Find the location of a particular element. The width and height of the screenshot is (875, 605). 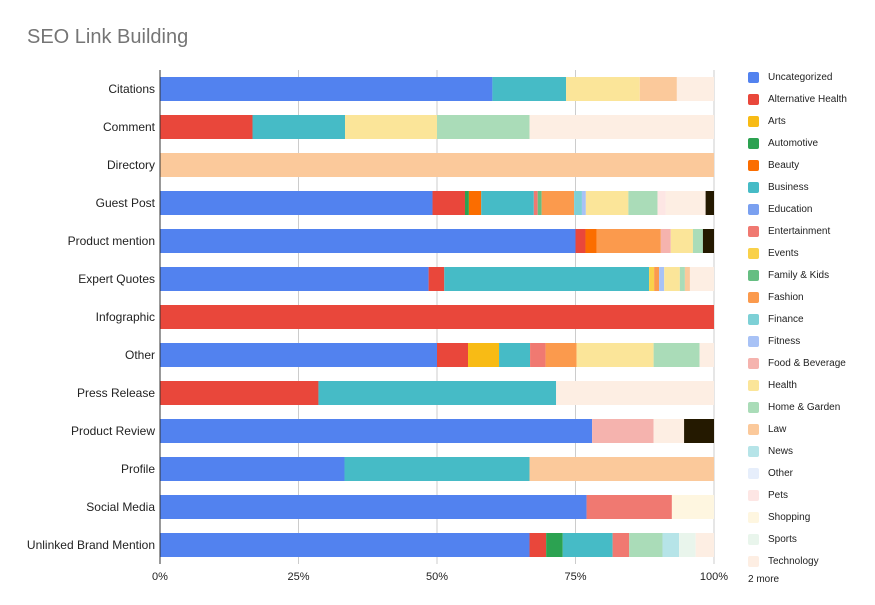

category-label: Social Media is located at coordinates (120, 507).